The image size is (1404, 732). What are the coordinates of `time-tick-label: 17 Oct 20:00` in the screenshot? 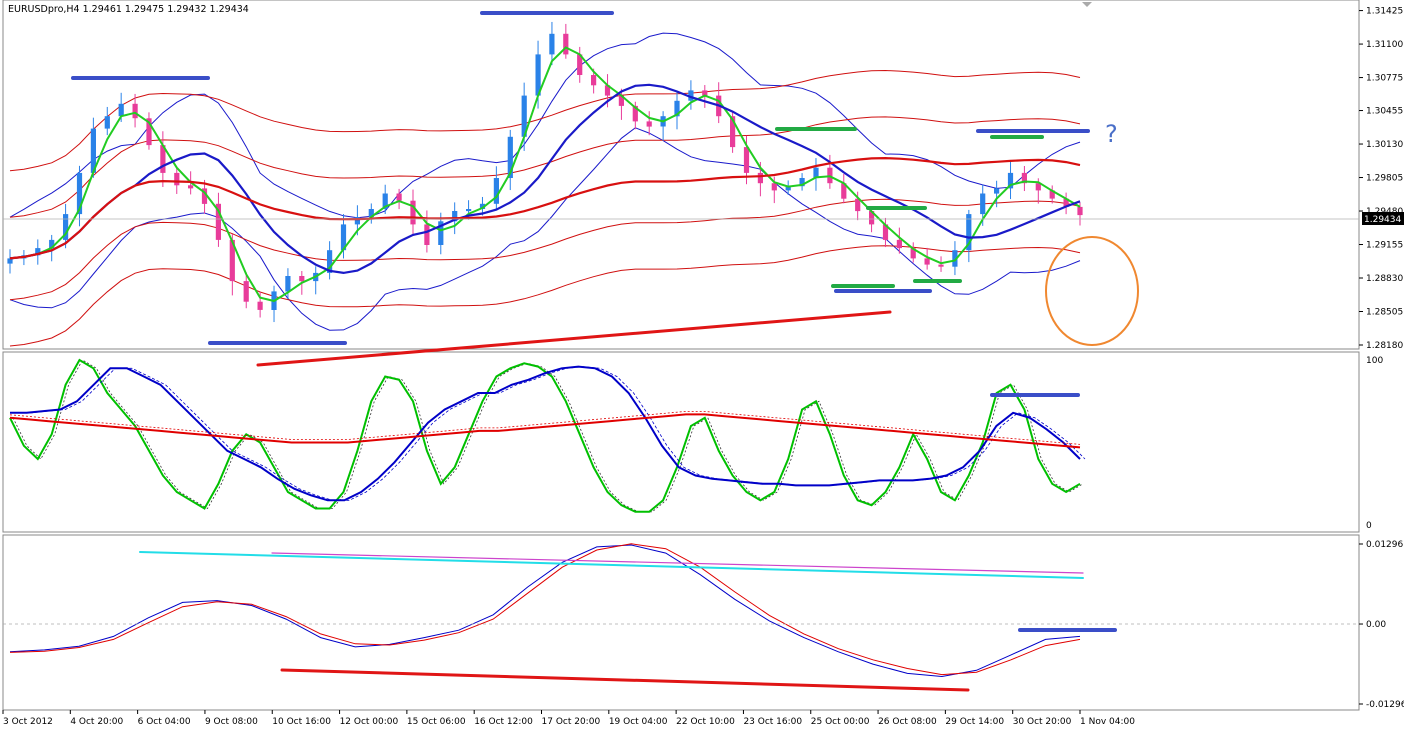 It's located at (571, 722).